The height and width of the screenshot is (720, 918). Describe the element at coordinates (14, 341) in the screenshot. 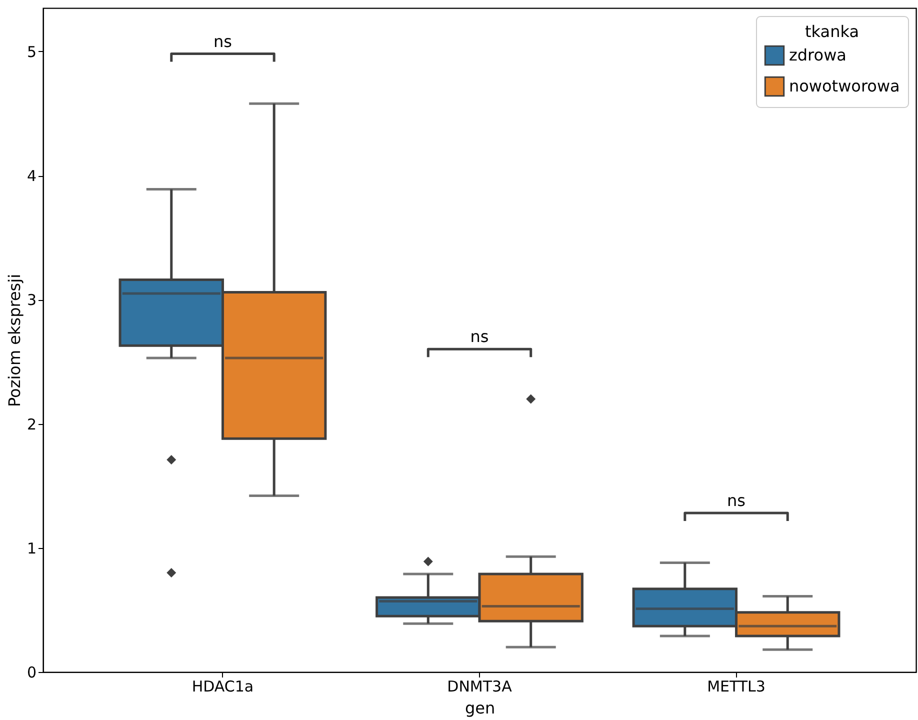

I see `y-axis-title: Poziom ekspresji` at that location.